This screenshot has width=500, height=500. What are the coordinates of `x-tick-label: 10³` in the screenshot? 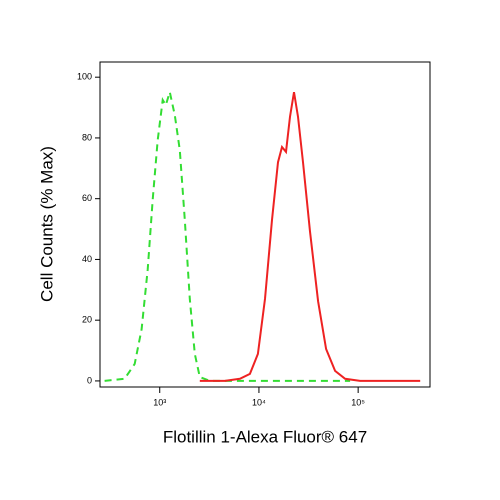 It's located at (159, 402).